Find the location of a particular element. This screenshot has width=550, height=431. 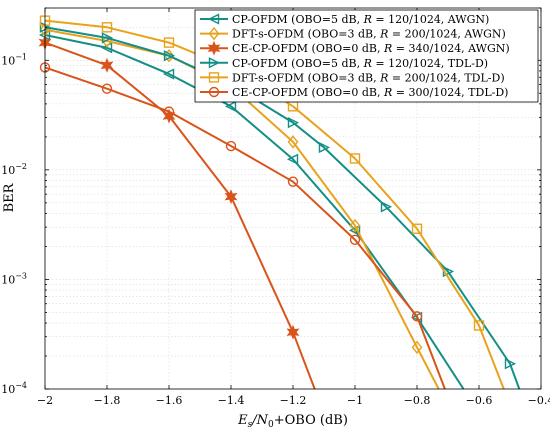

x-tick-label: −1.8 is located at coordinates (107, 400).